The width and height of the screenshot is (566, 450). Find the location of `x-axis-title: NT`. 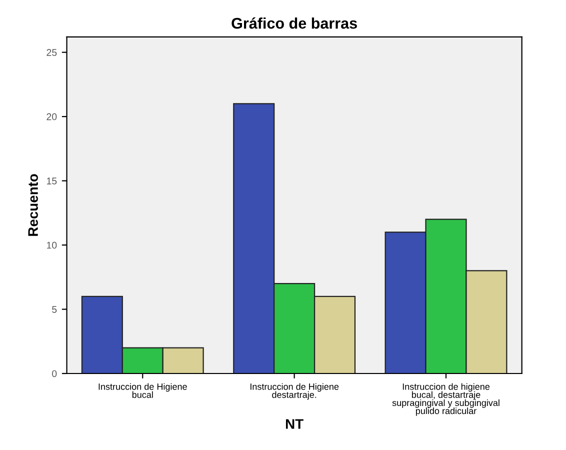

x-axis-title: NT is located at coordinates (295, 424).